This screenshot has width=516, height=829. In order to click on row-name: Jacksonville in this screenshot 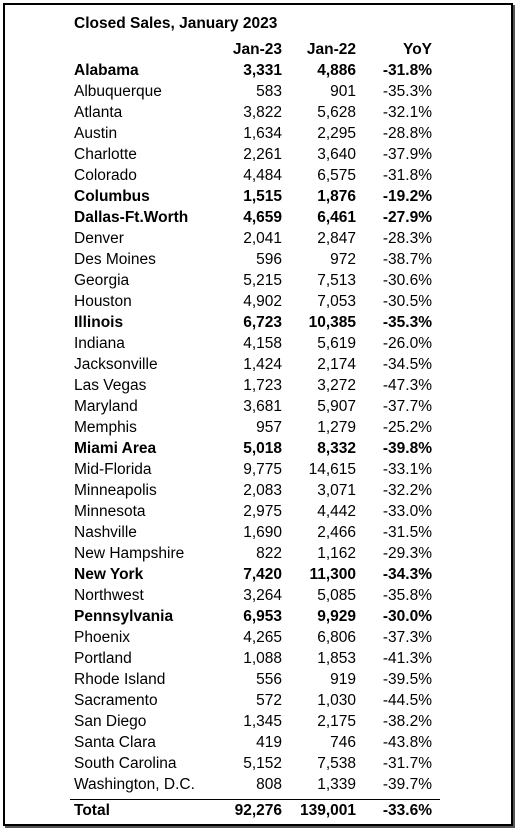, I will do `click(116, 364)`.